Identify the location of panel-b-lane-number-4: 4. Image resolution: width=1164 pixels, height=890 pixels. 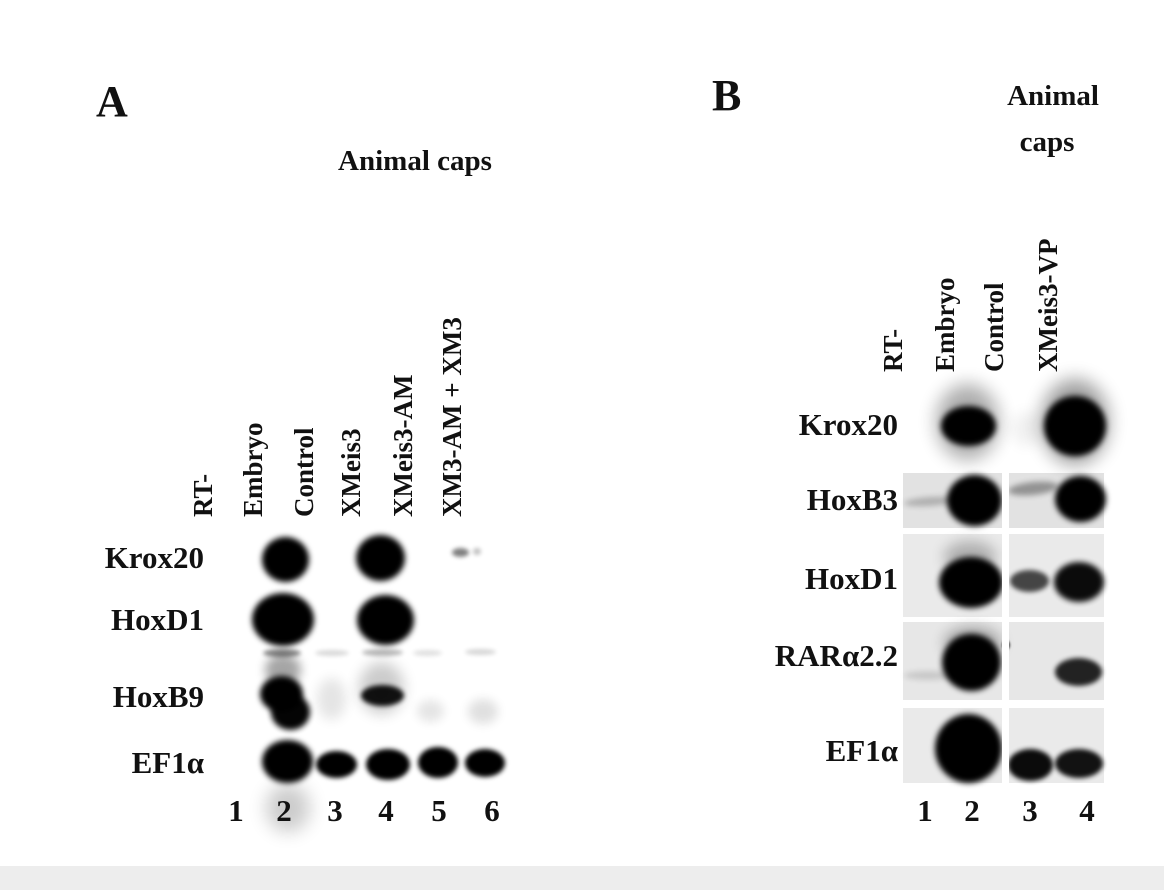
(1087, 810).